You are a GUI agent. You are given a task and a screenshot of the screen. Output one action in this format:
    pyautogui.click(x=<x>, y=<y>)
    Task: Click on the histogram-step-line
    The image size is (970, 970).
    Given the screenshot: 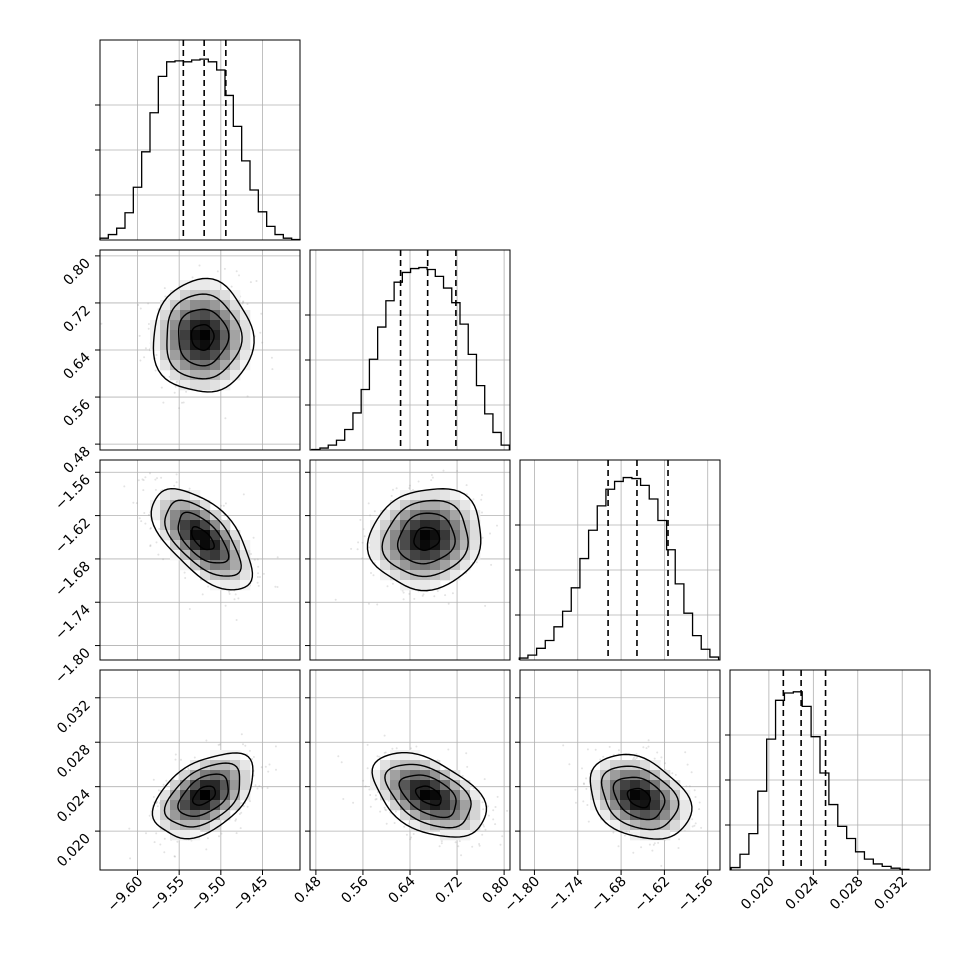 What is the action you would take?
    pyautogui.click(x=411, y=358)
    